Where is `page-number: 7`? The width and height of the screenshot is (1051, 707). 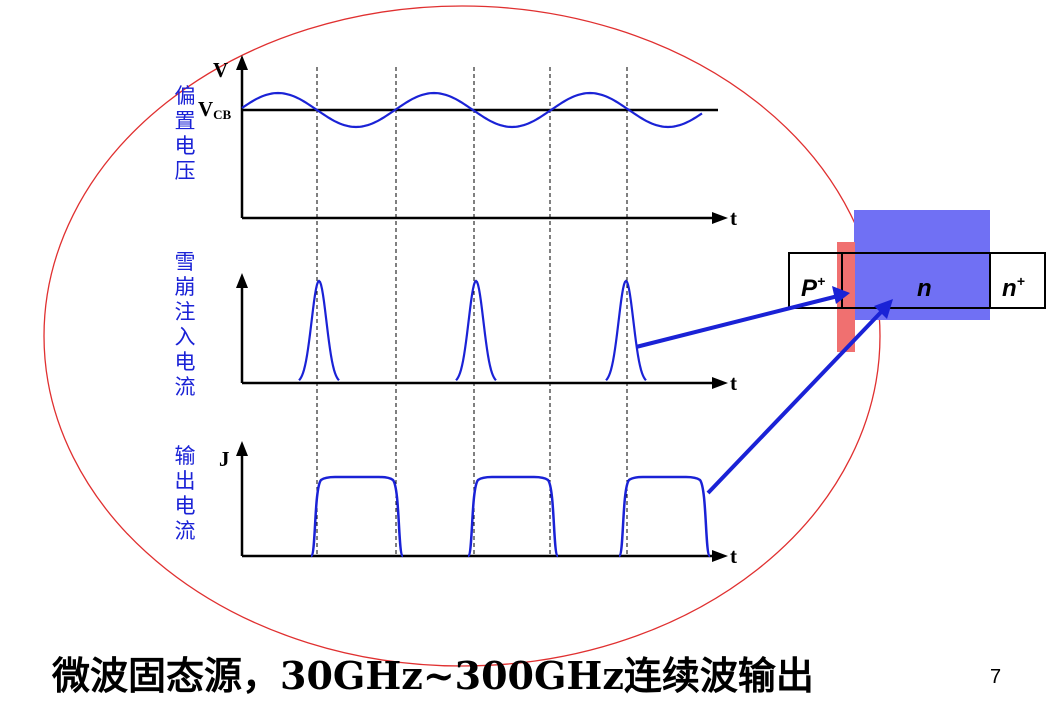 page-number: 7 is located at coordinates (996, 677).